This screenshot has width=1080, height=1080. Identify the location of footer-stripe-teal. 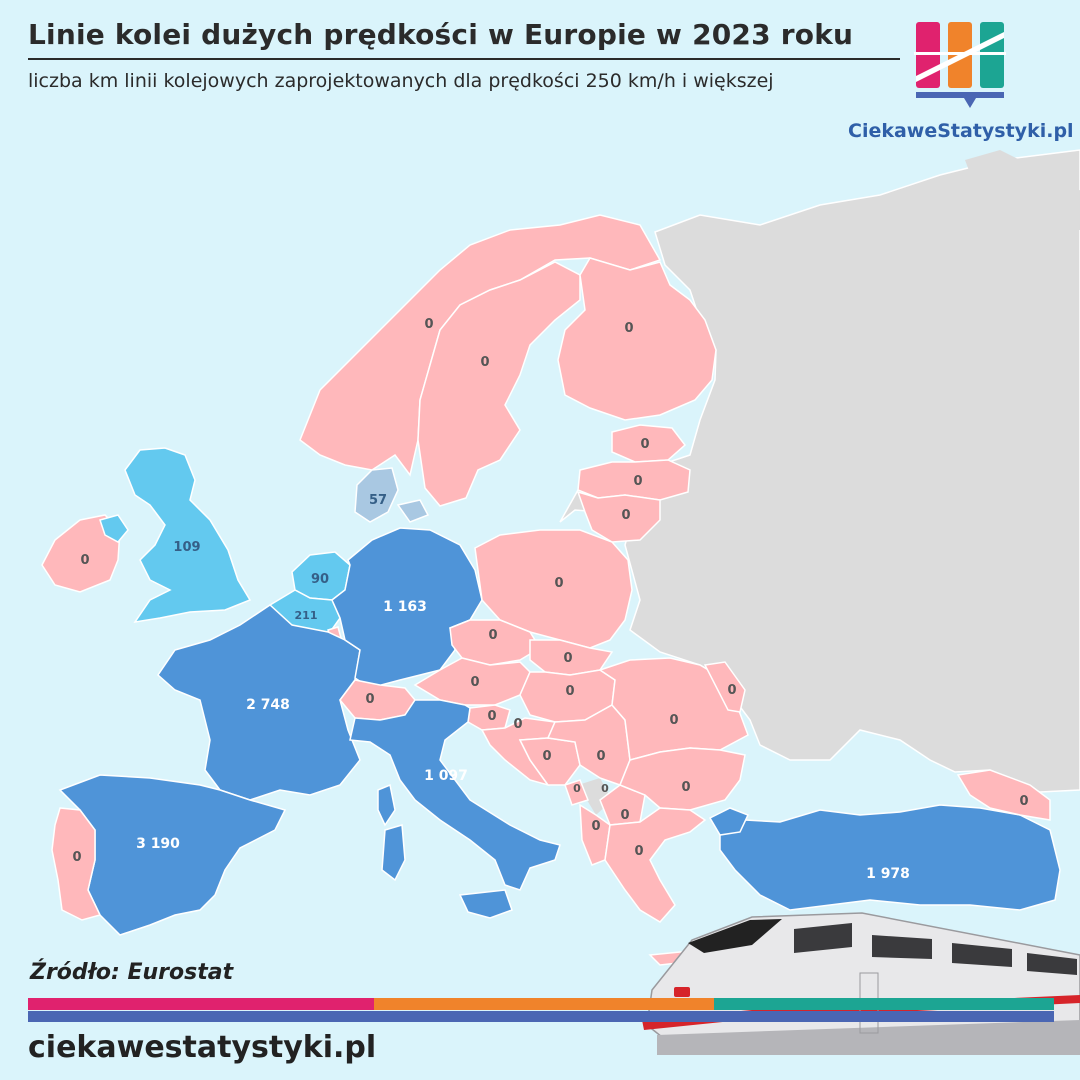
(884, 1004).